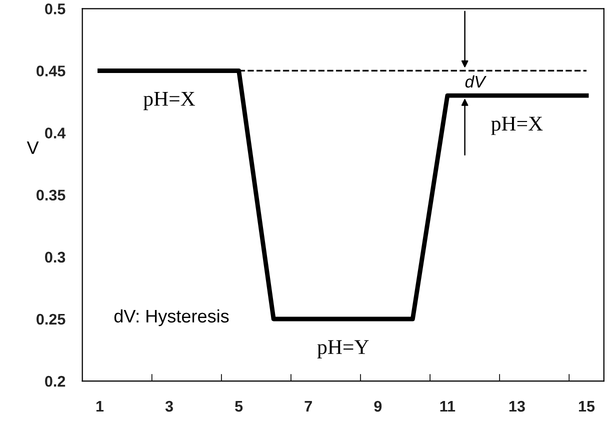  What do you see at coordinates (171, 317) in the screenshot?
I see `annotation: dV: Hysteresis` at bounding box center [171, 317].